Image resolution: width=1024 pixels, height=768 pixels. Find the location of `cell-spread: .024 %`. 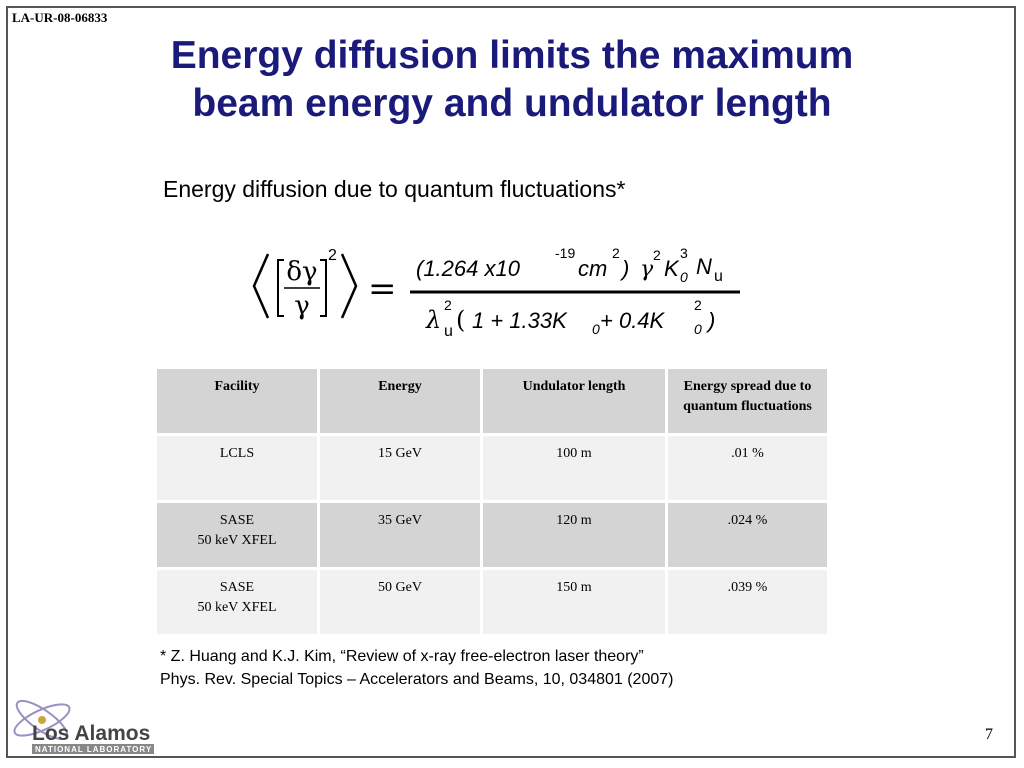

cell-spread: .024 % is located at coordinates (747, 535).